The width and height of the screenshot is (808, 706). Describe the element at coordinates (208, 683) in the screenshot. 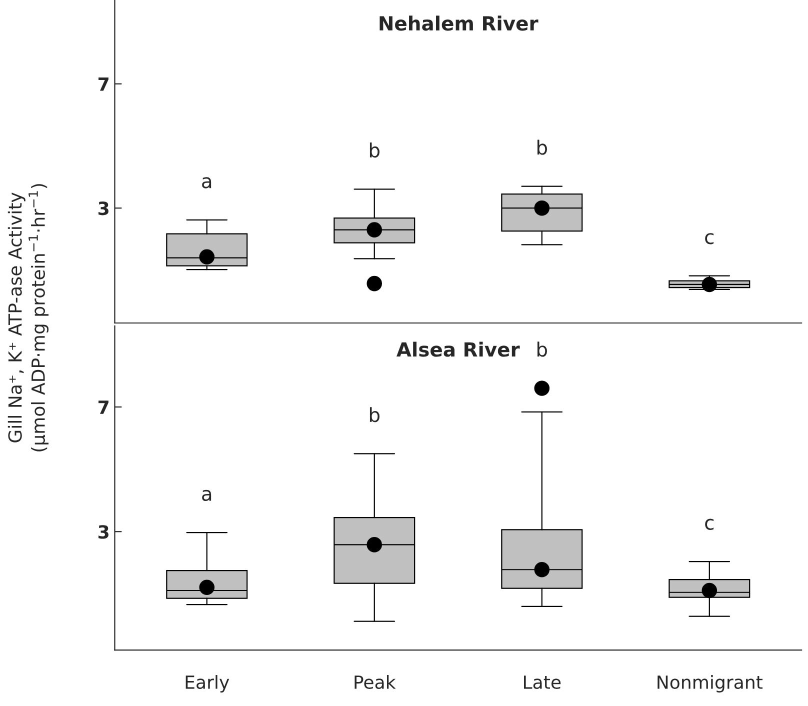

I see `x-tick-label: Early` at that location.